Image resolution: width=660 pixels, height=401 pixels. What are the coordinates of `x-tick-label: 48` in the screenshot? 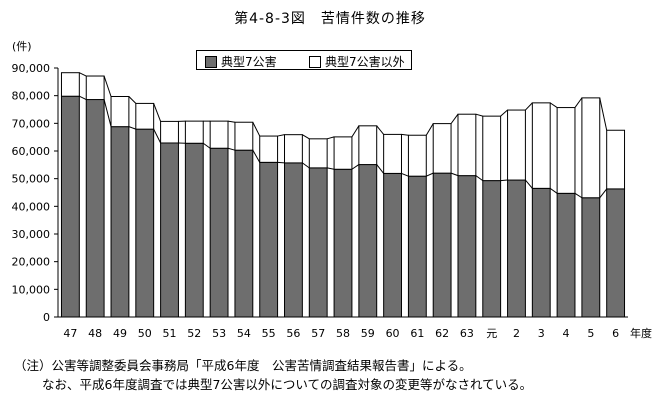 It's located at (95, 333).